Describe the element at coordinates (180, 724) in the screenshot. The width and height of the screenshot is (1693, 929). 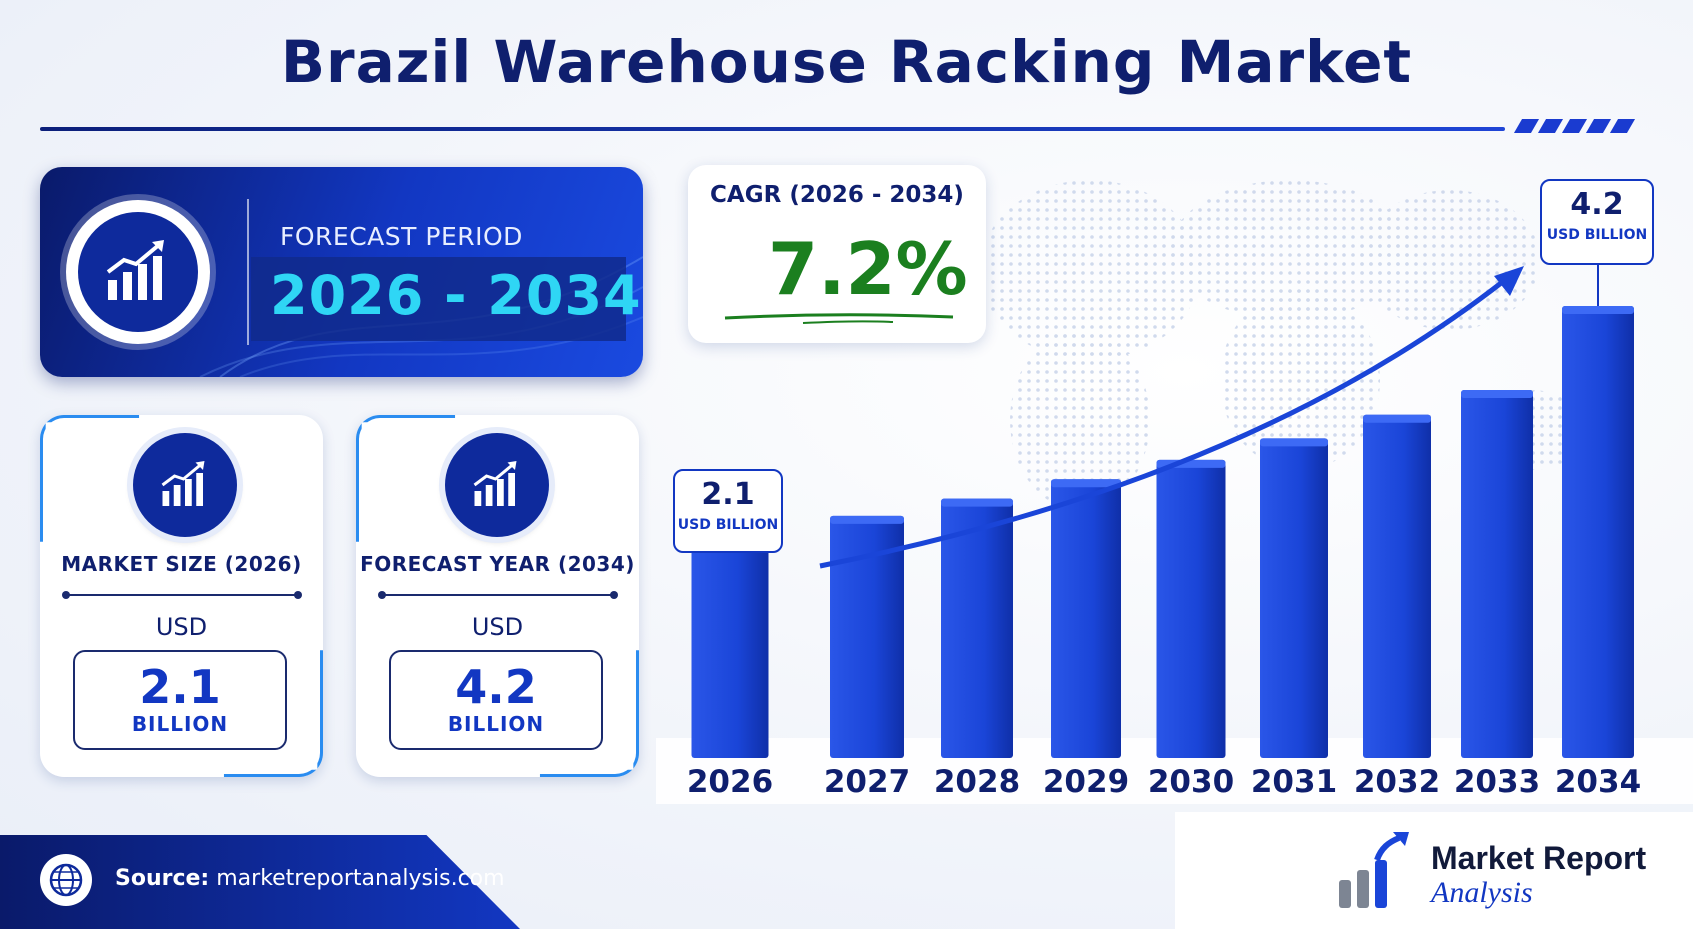
I see `market-size-unit: BILLION` at that location.